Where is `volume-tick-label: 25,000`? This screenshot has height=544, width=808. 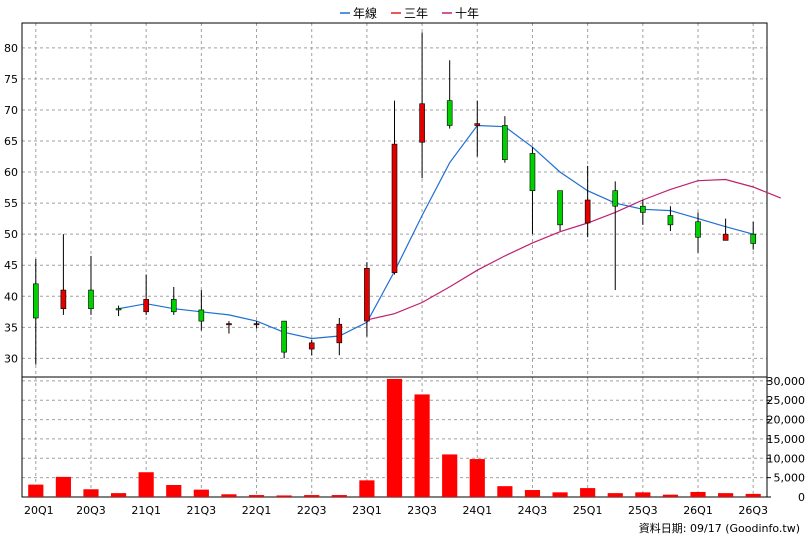 volume-tick-label: 25,000 is located at coordinates (786, 400).